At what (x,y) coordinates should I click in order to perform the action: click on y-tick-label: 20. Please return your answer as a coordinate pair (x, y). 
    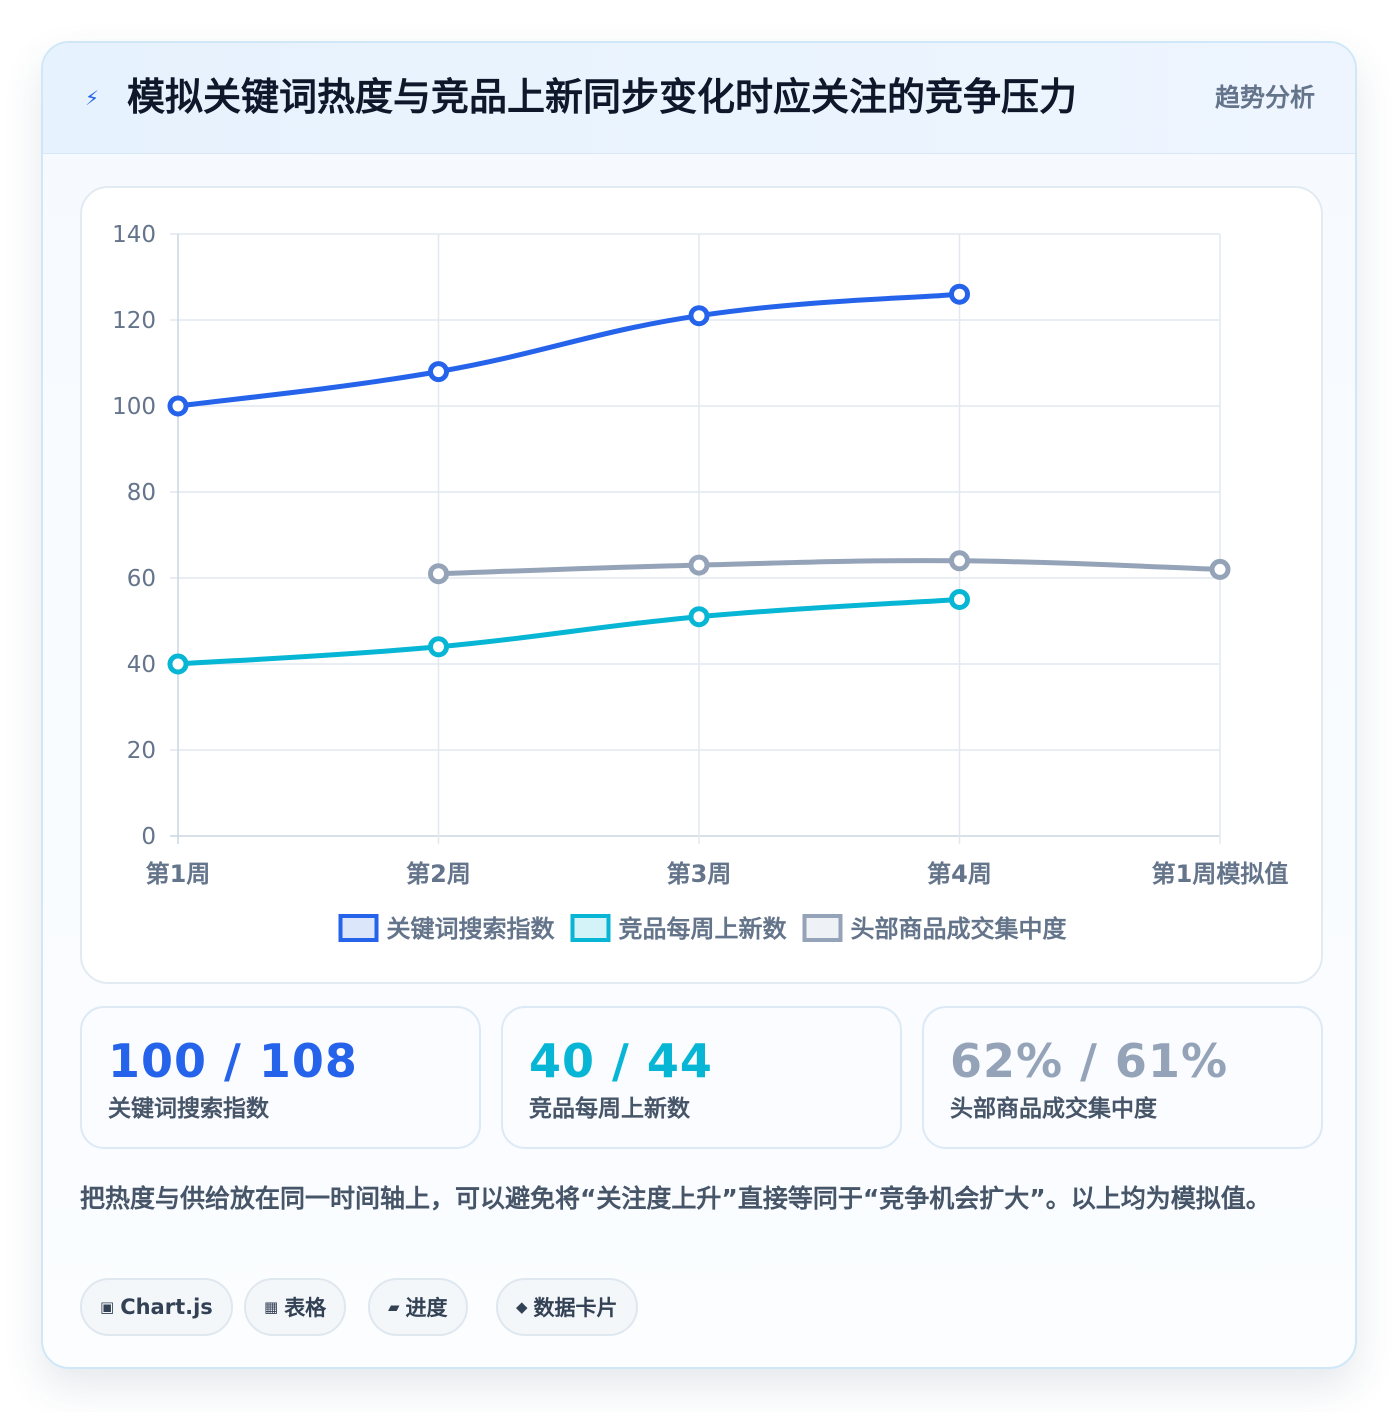
    Looking at the image, I should click on (141, 751).